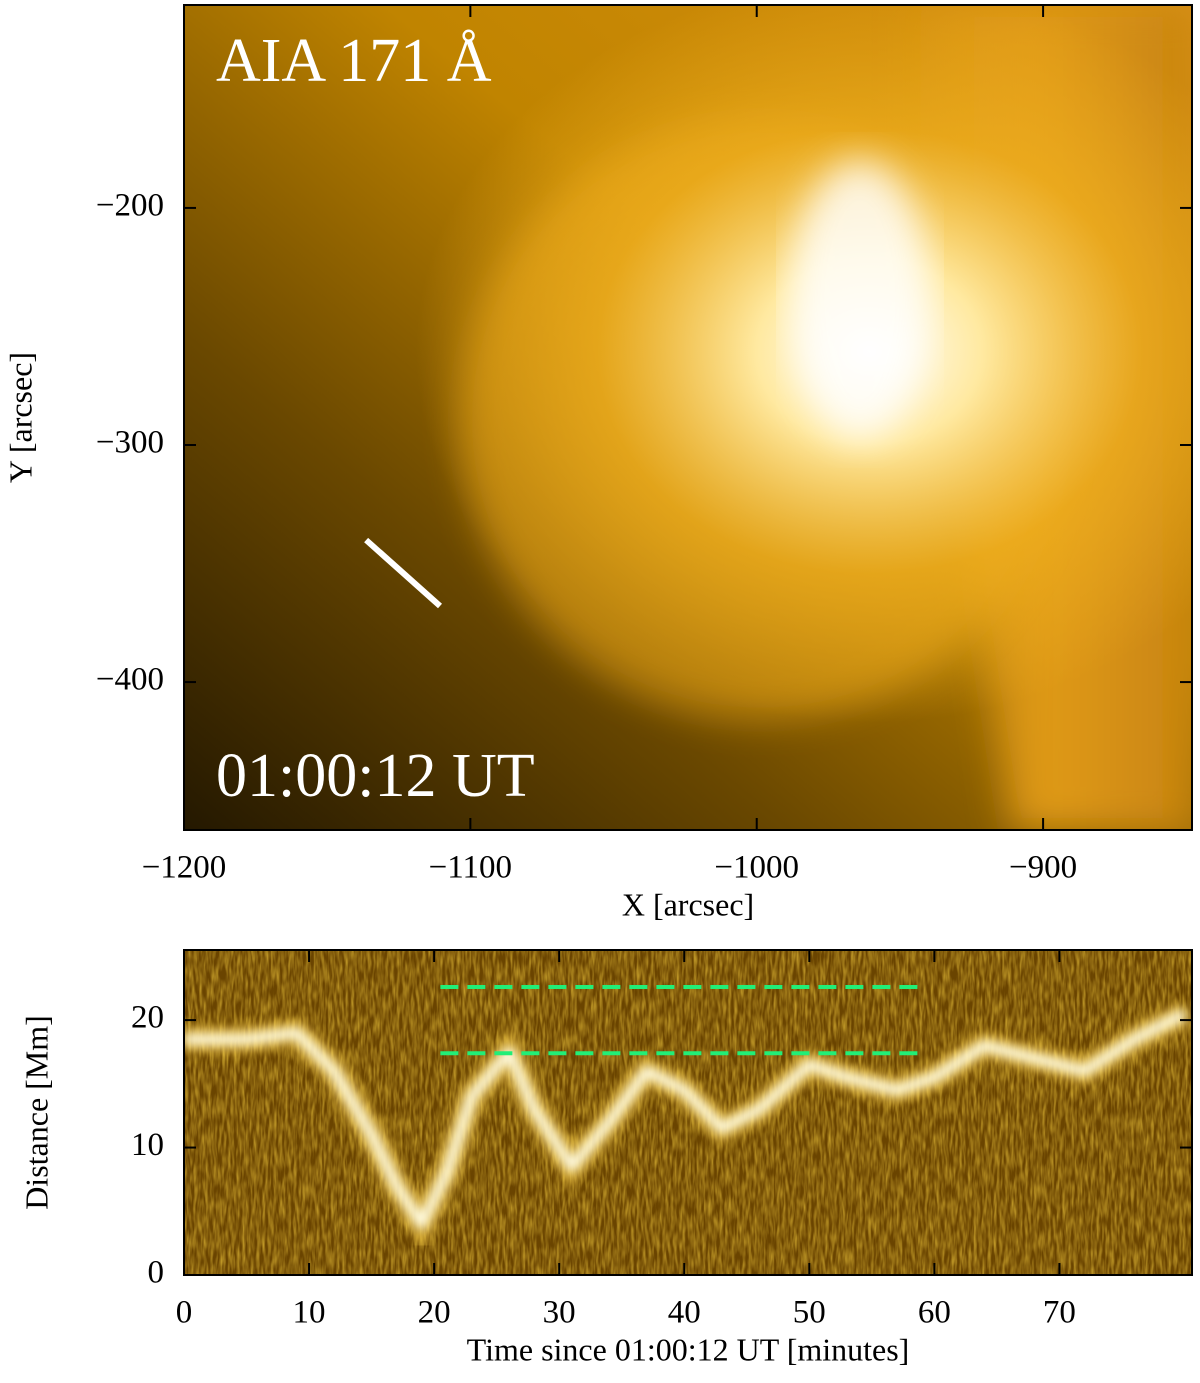  What do you see at coordinates (309, 1313) in the screenshot?
I see `x-tick-label: 10` at bounding box center [309, 1313].